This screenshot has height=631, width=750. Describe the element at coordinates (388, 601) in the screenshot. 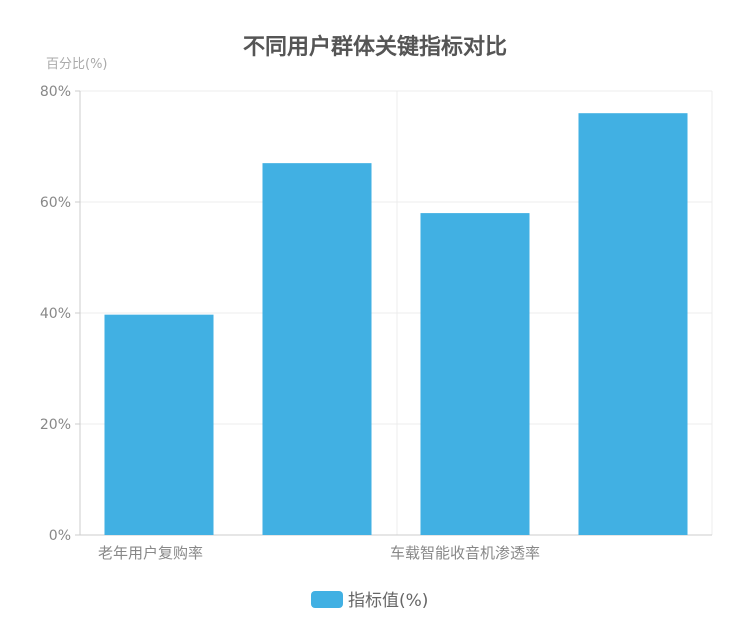

I see `legend-label: 指标值(%)` at that location.